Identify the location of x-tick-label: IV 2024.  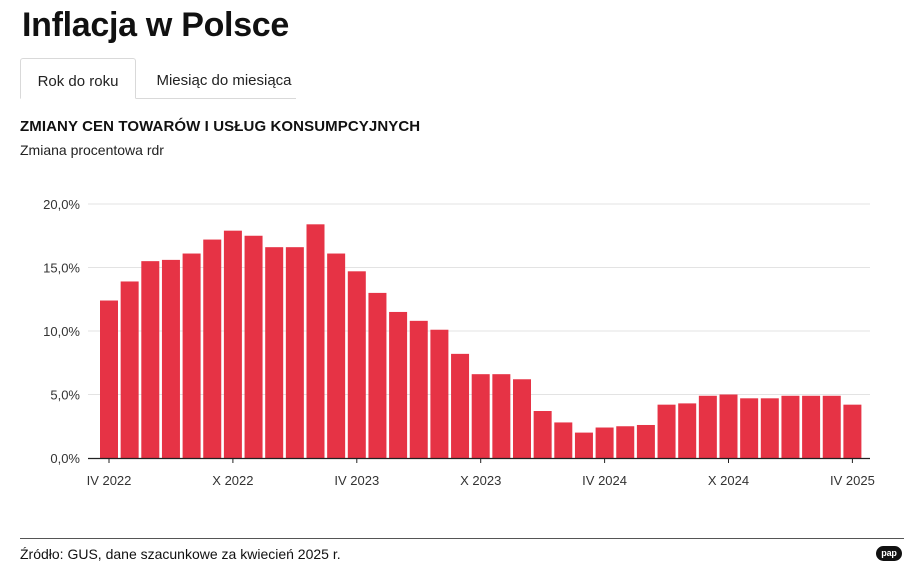
(604, 480).